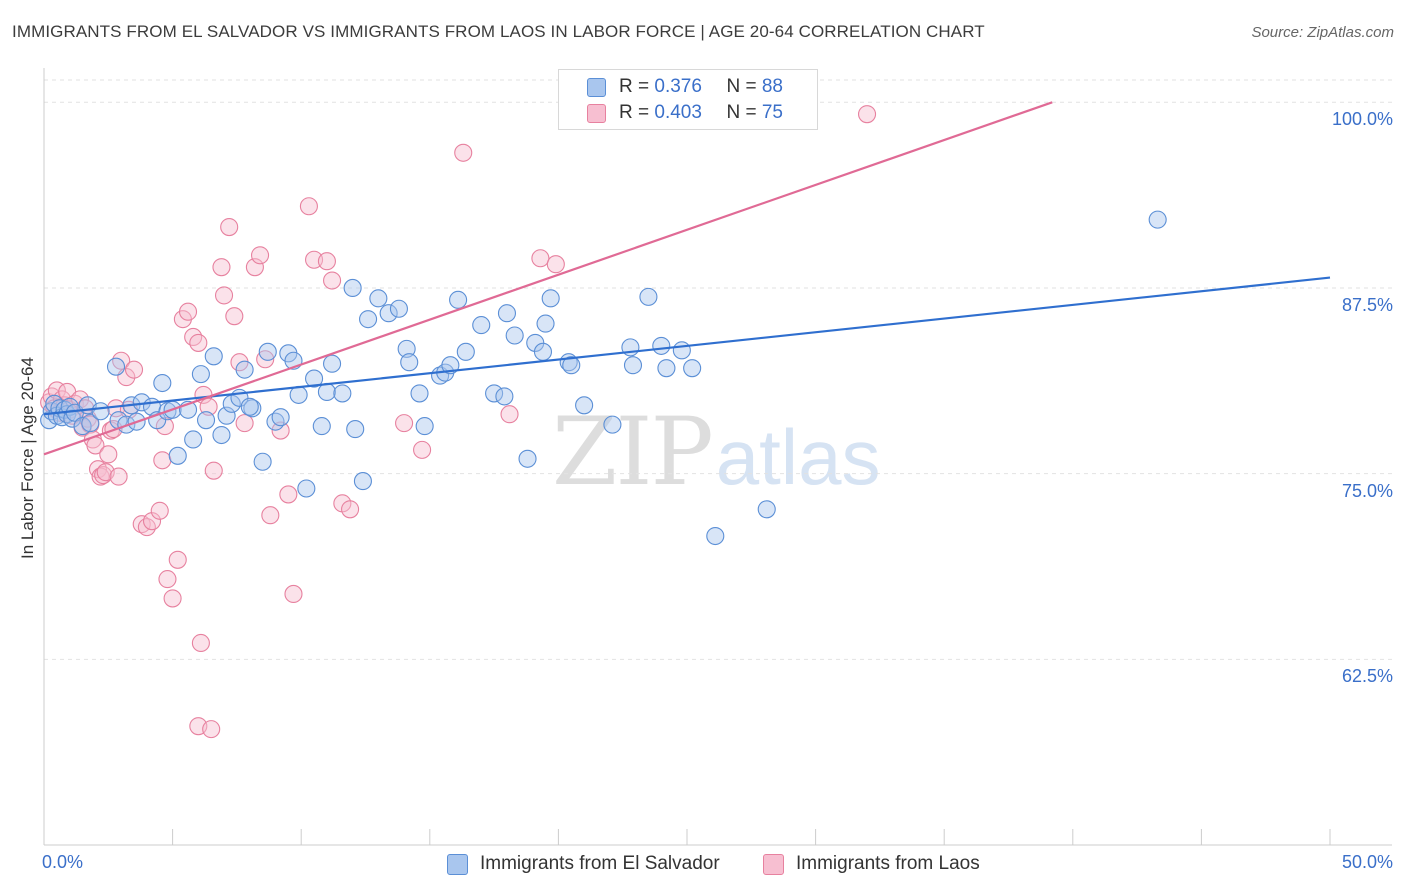  What do you see at coordinates (27, 458) in the screenshot?
I see `y-axis-label: In Labor Force | Age 20-64` at bounding box center [27, 458].